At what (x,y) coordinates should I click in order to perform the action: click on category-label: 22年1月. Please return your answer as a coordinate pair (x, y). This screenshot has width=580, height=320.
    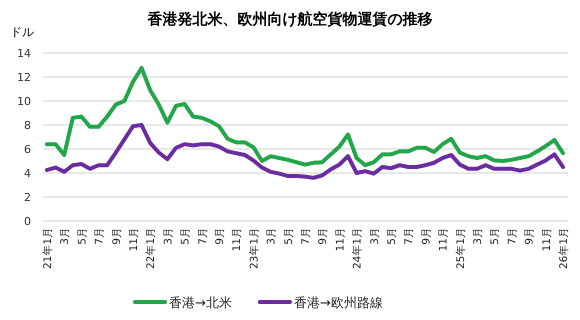
    Looking at the image, I should click on (151, 248).